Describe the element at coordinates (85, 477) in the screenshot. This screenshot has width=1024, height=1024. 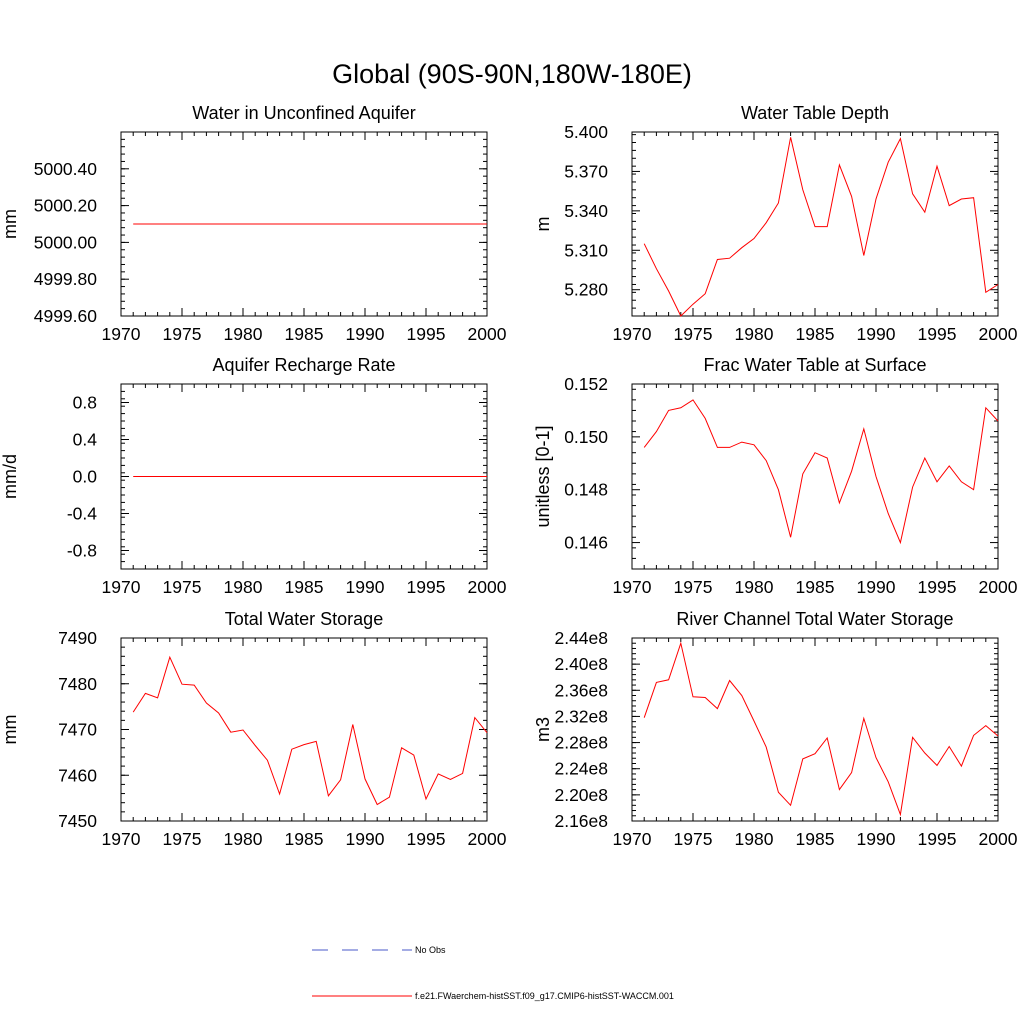
I see `y-tick-label: 0.0` at that location.